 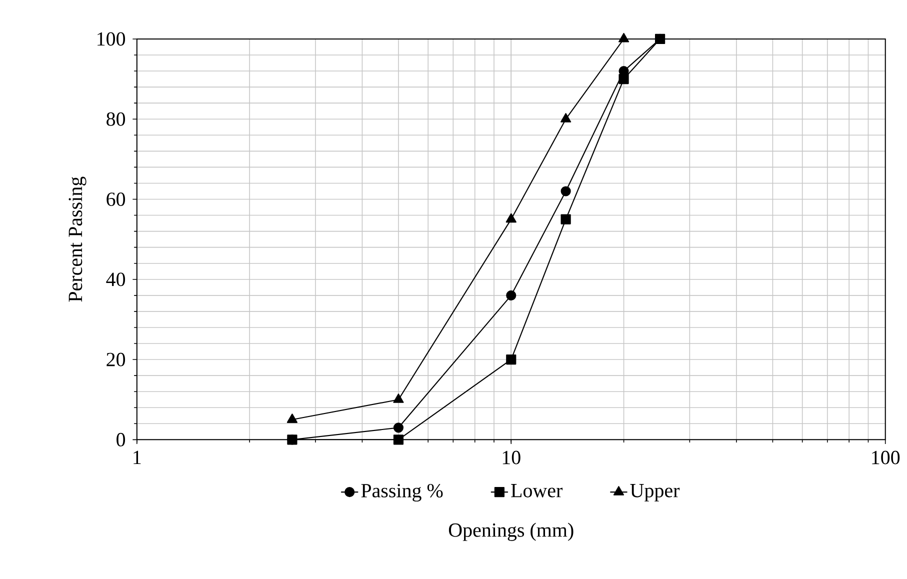 I want to click on y-tick-label: 40, so click(x=116, y=279).